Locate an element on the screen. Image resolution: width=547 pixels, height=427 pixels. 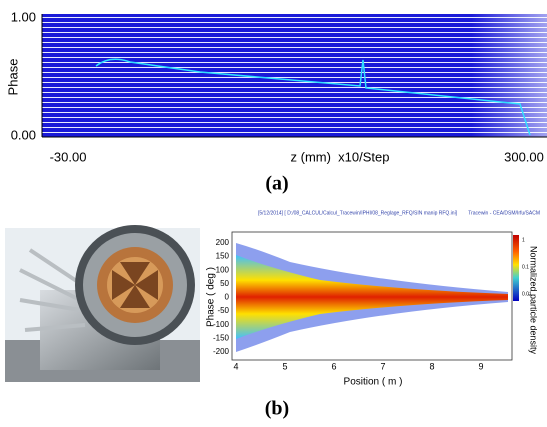
y-axis-label: Phase is located at coordinates (12, 77).